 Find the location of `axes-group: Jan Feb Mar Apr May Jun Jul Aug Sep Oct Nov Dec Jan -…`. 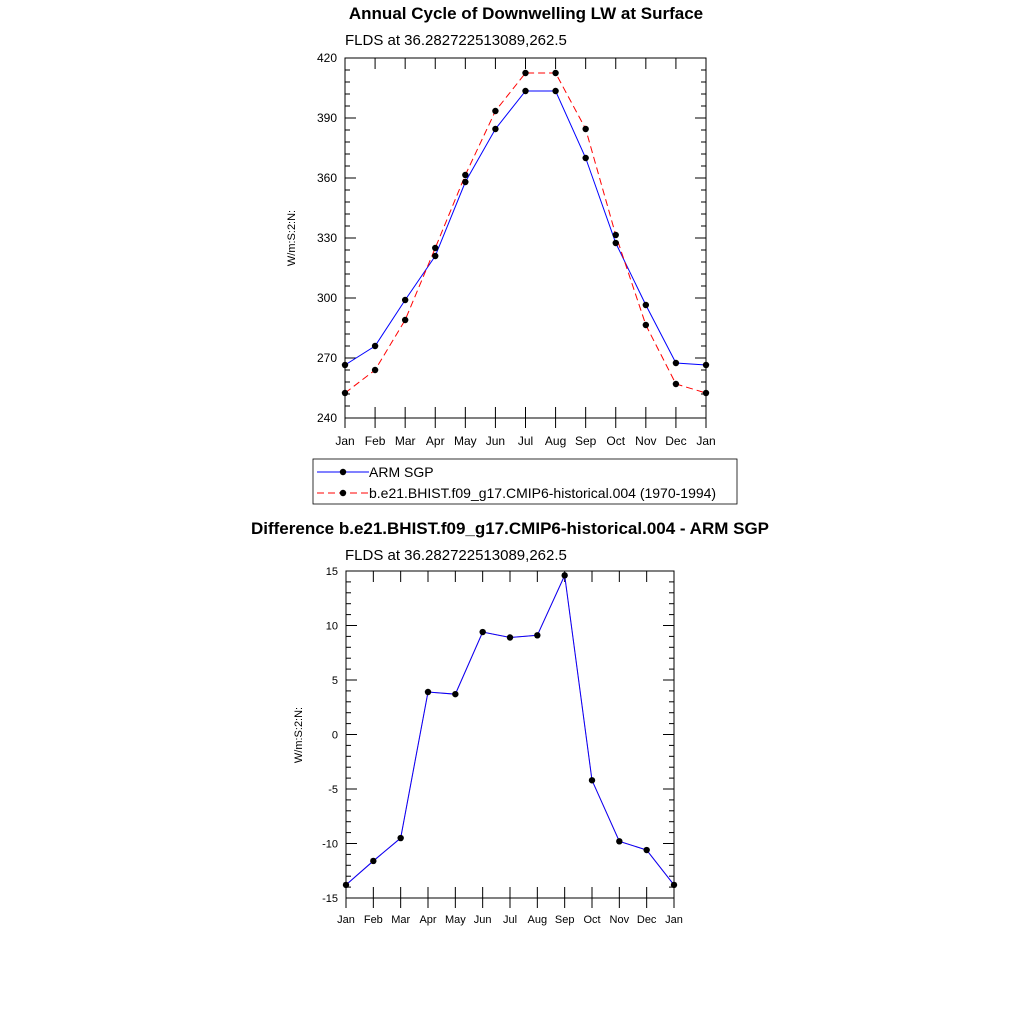

axes-group: Jan Feb Mar Apr May Jun Jul Aug Sep Oct Nov Dec Jan -… is located at coordinates (502, 746).